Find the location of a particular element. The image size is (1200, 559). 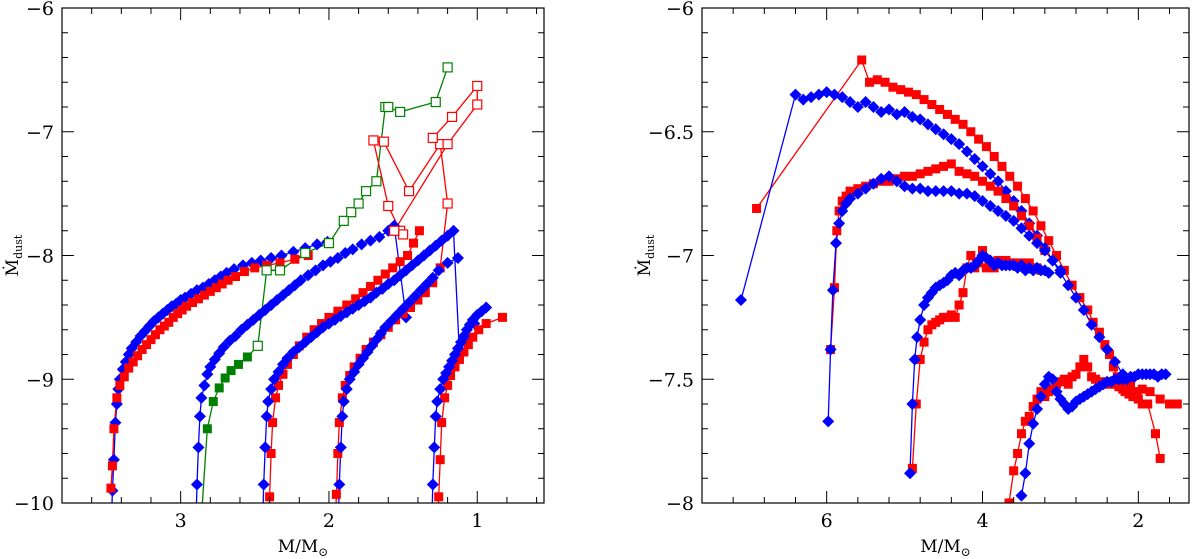

left-blue-track-1-point is located at coordinates (317, 244).